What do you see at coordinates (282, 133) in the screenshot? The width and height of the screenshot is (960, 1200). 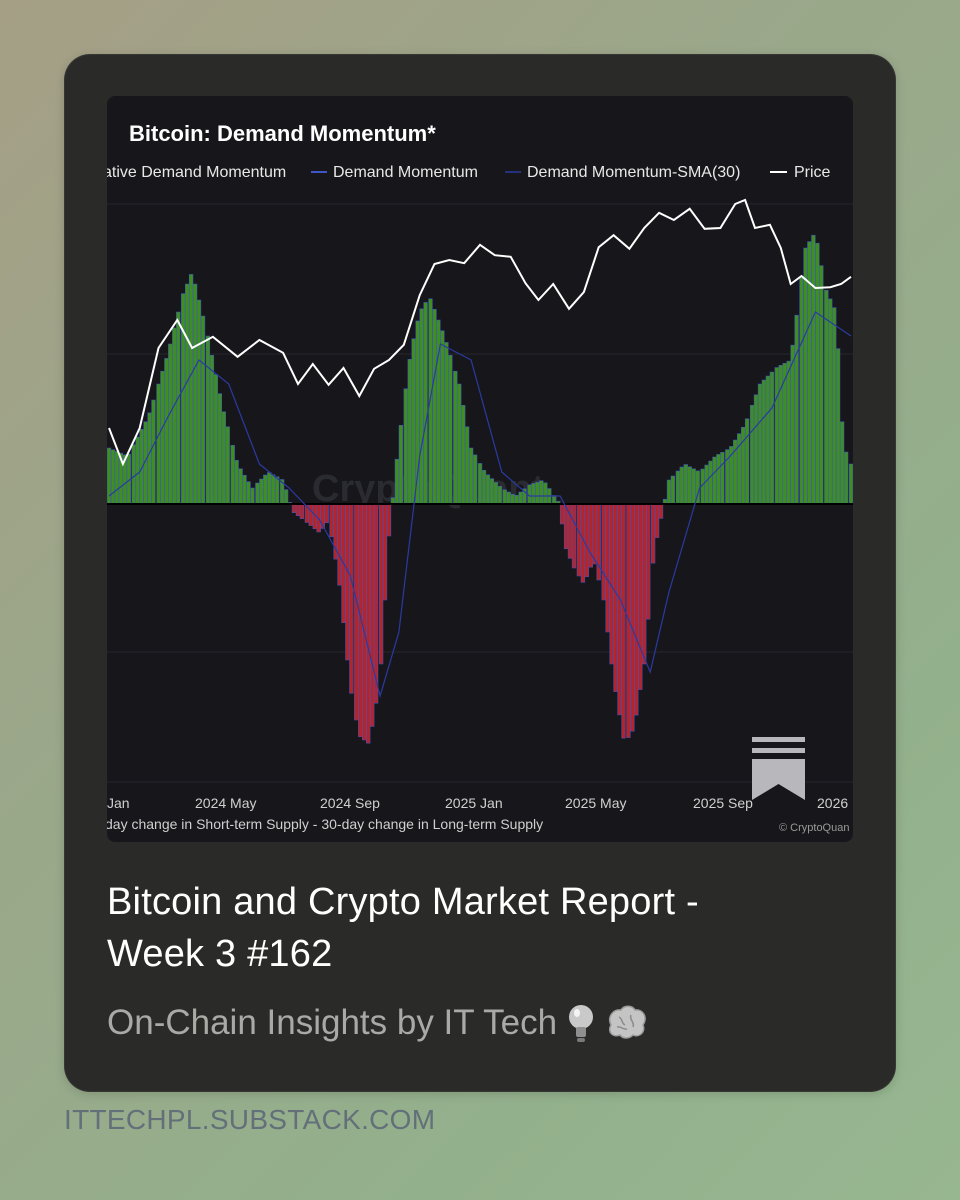 I see `chart-title: Bitcoin: Demand Momentum*` at bounding box center [282, 133].